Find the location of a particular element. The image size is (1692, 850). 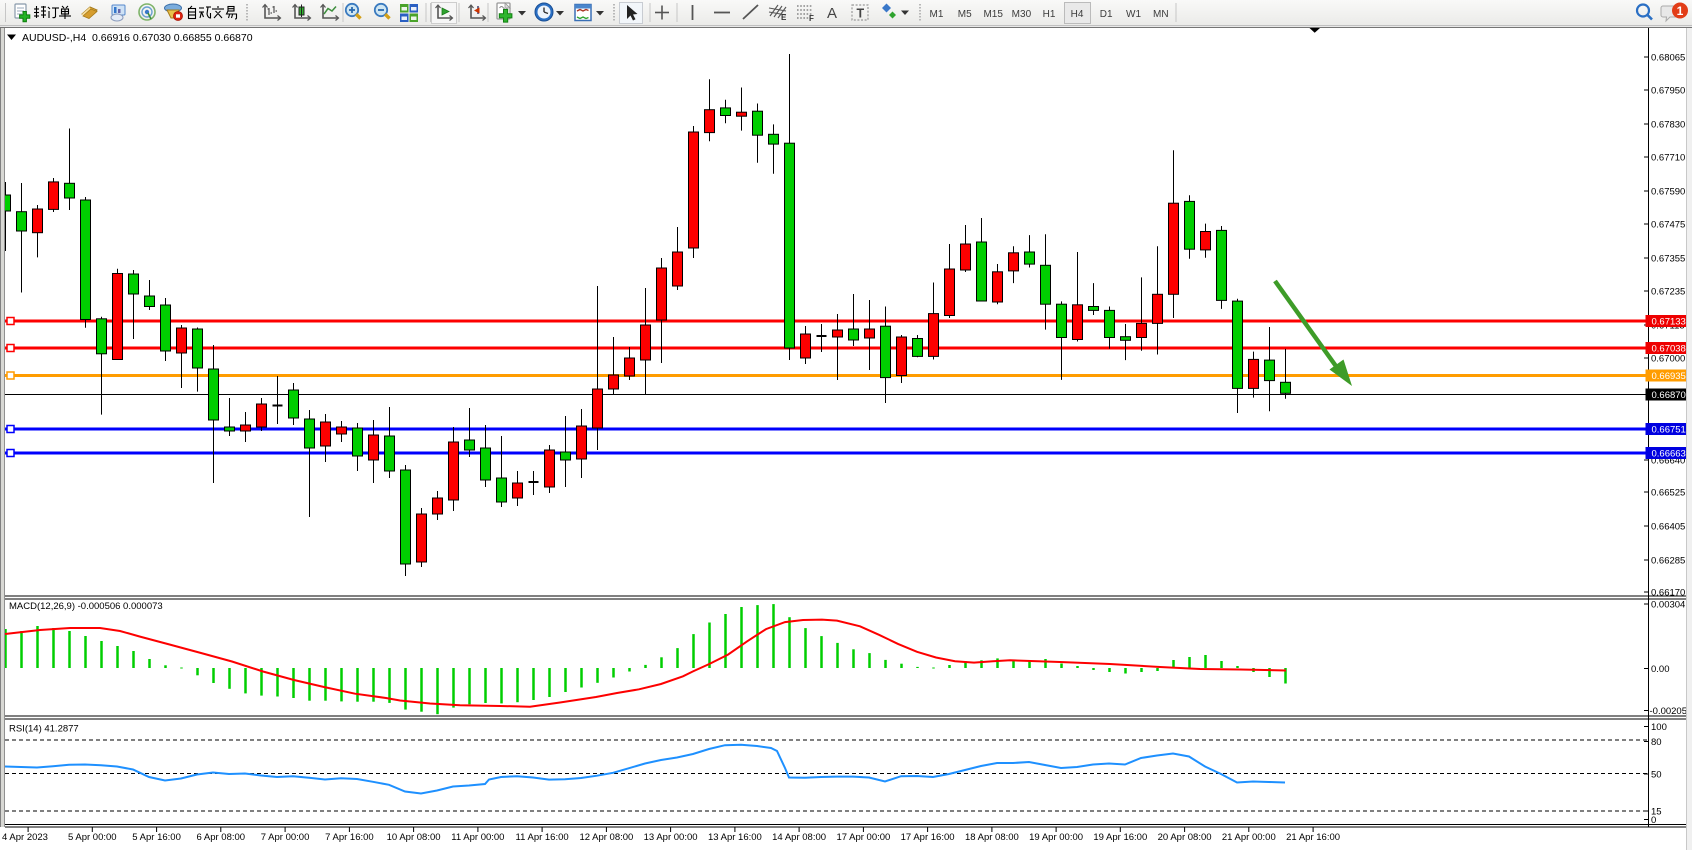

svg-text: D1 is located at coordinates (1106, 14).